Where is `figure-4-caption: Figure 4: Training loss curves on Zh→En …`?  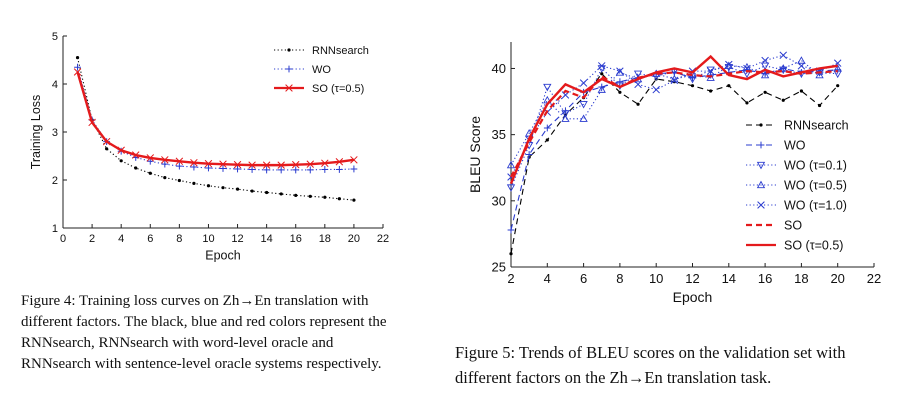
figure-4-caption: Figure 4: Training loss curves on Zh→En … is located at coordinates (204, 332).